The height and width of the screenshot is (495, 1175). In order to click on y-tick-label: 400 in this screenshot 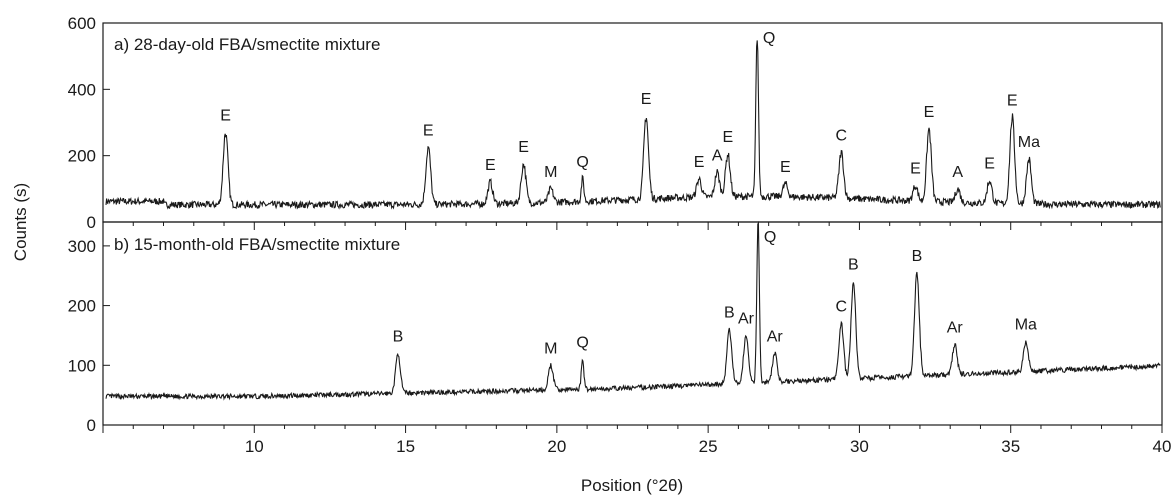, I will do `click(82, 89)`.